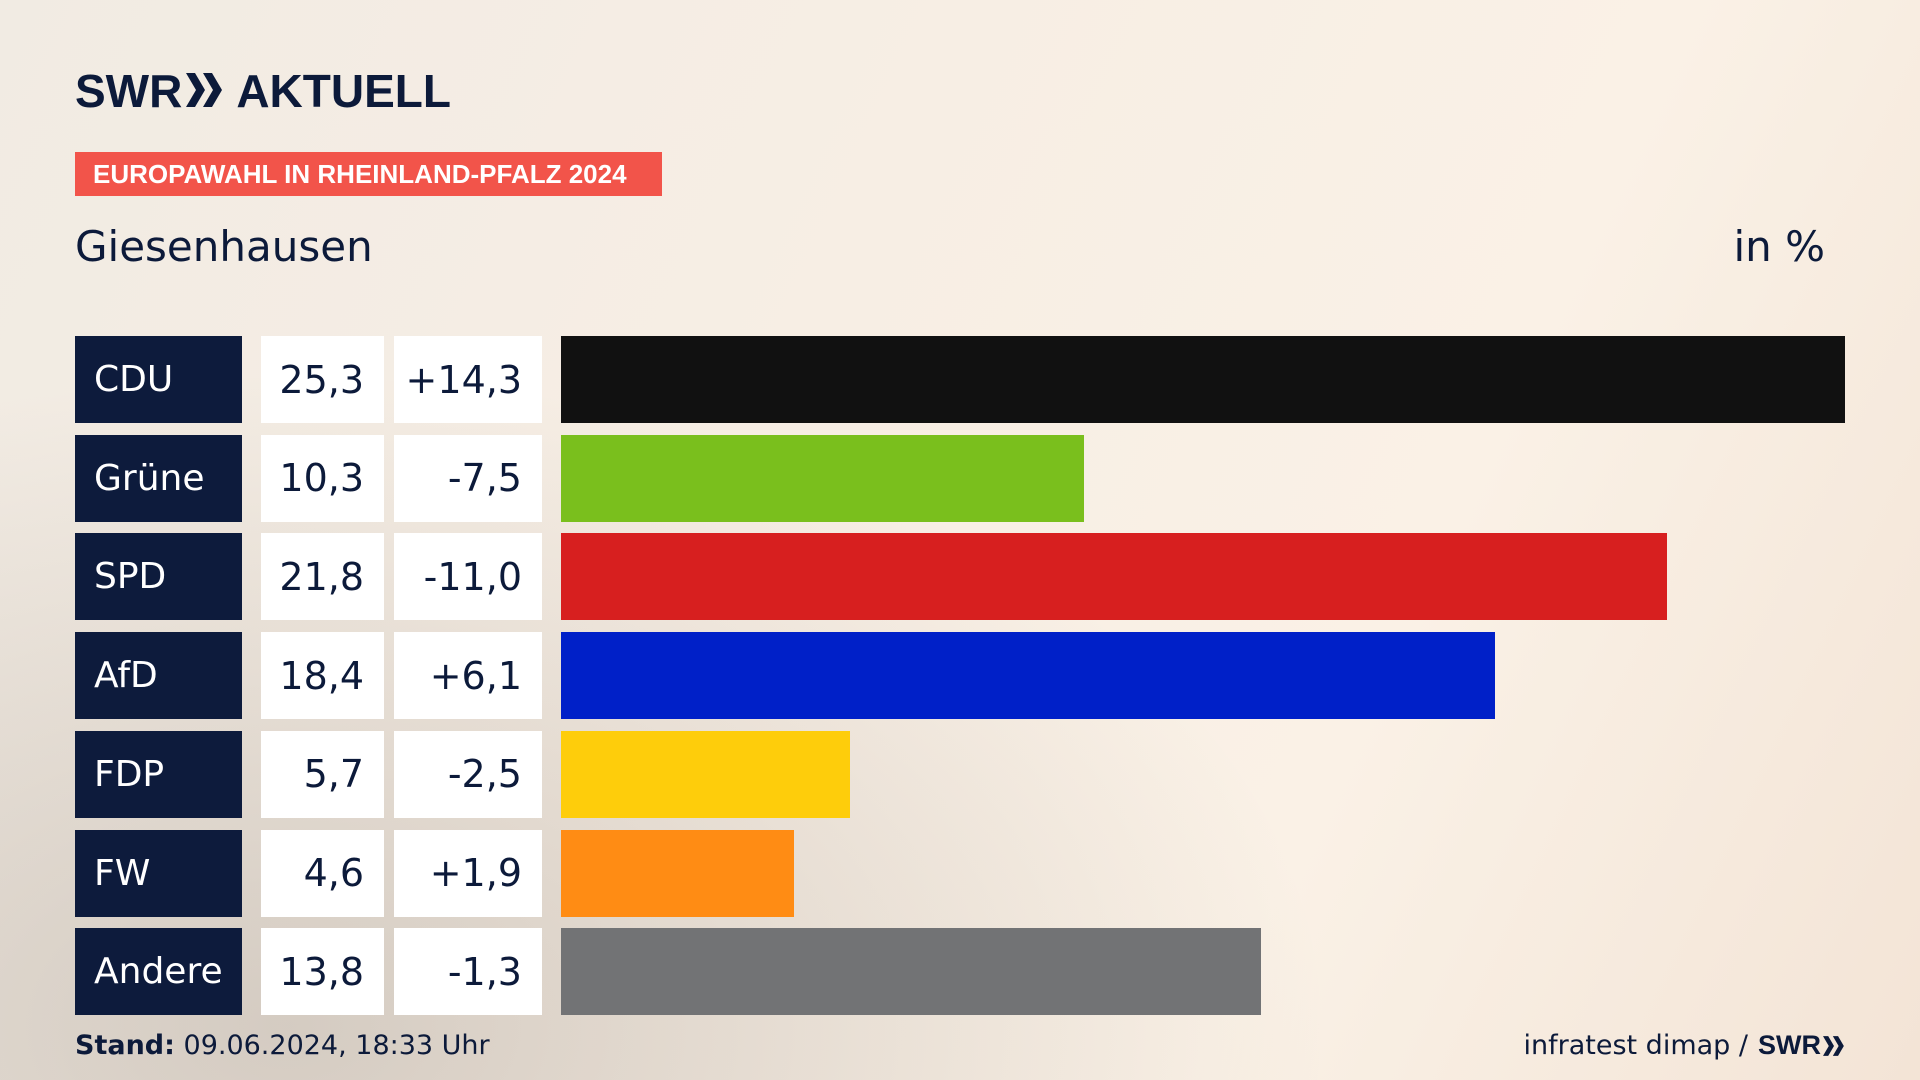  I want to click on result-row: Andere 13,8 -1,3, so click(960, 972).